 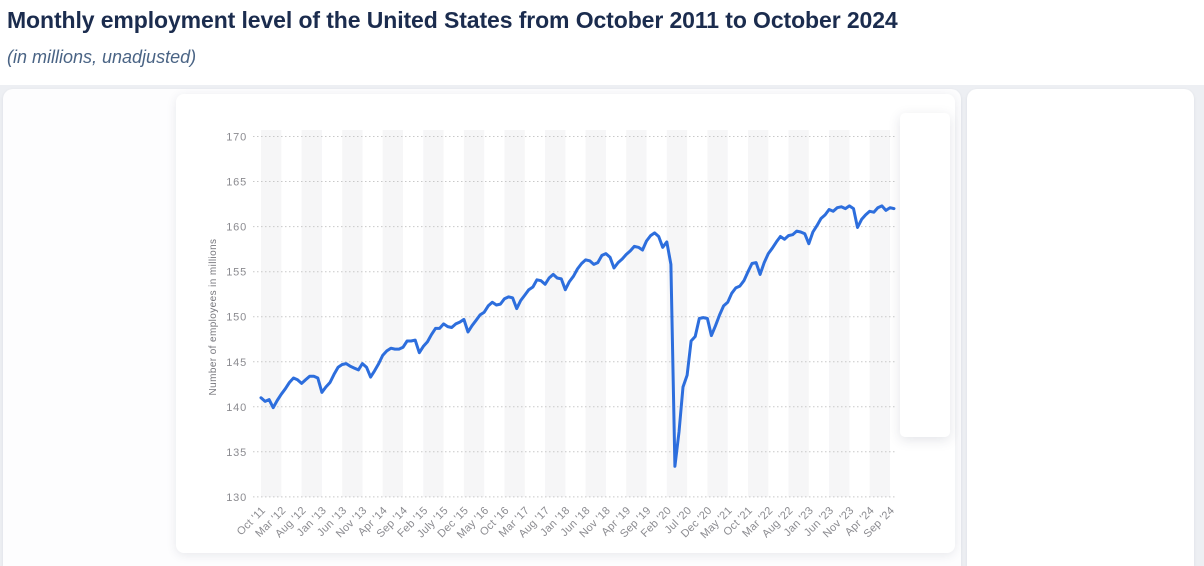 What do you see at coordinates (925, 275) in the screenshot?
I see `chart-toolbar-panel` at bounding box center [925, 275].